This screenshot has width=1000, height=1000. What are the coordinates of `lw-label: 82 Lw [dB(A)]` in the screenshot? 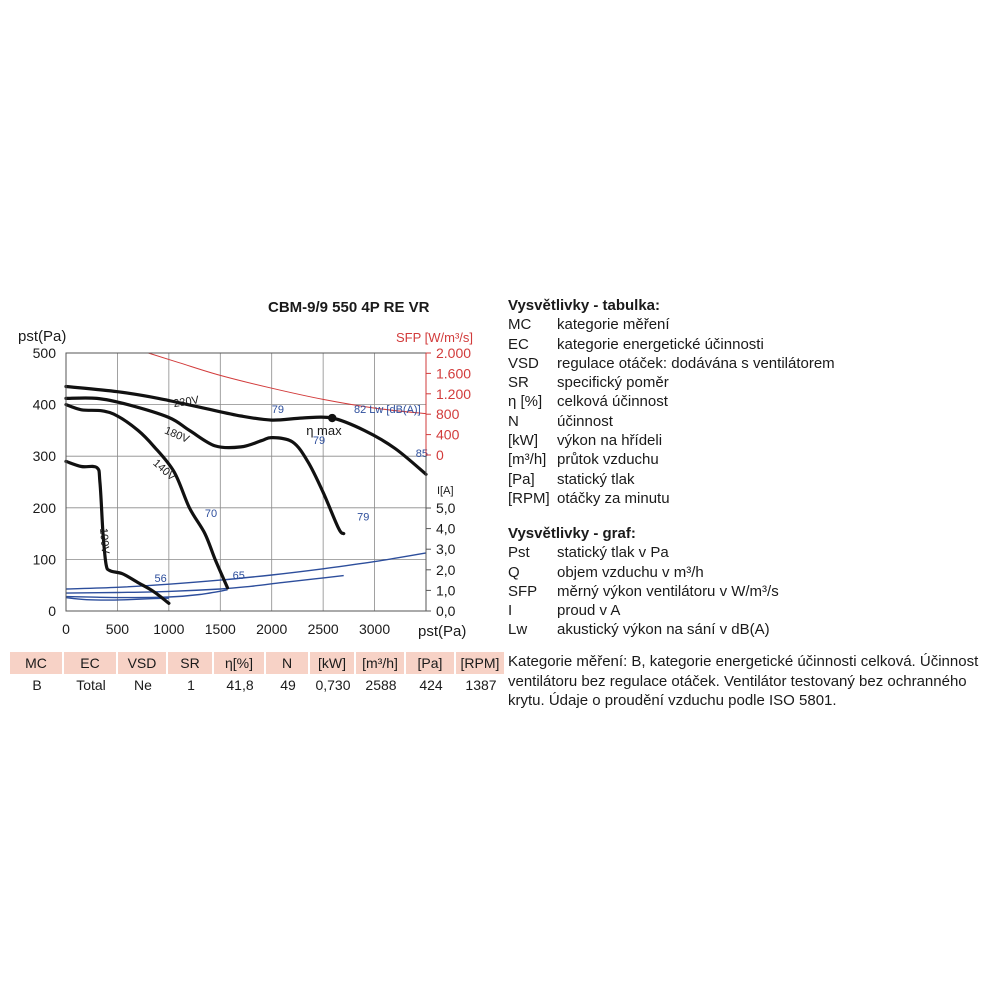 It's located at (387, 410).